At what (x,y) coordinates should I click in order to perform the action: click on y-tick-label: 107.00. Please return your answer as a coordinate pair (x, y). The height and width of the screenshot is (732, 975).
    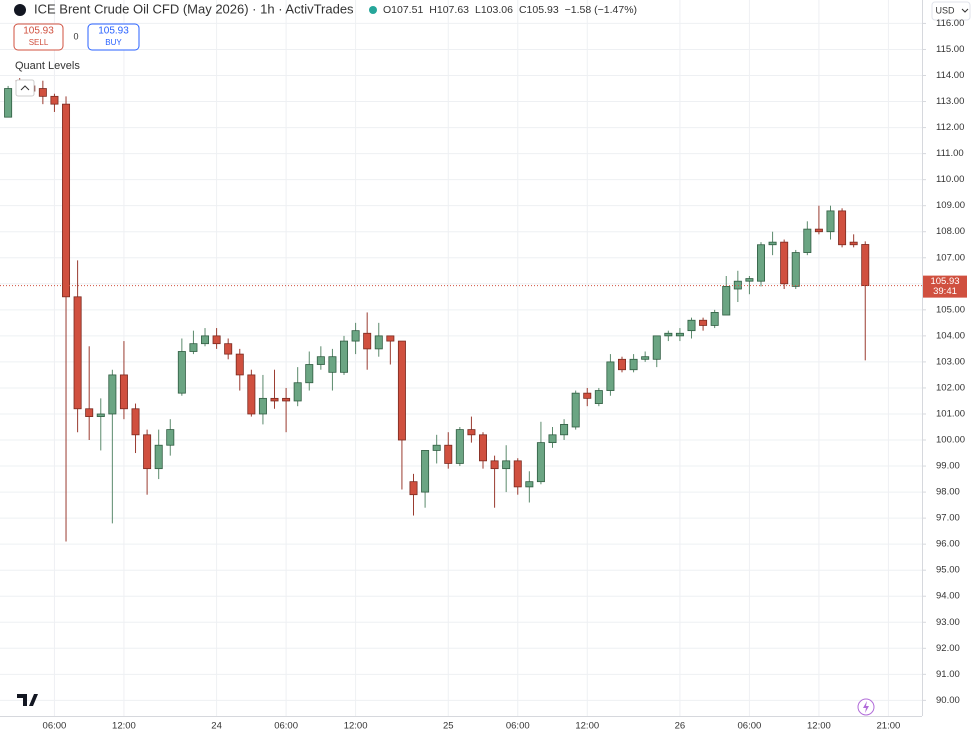
    Looking at the image, I should click on (950, 257).